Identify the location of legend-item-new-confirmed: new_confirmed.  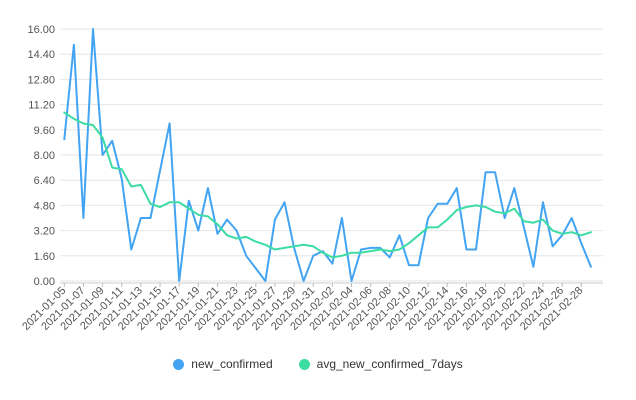
(223, 364).